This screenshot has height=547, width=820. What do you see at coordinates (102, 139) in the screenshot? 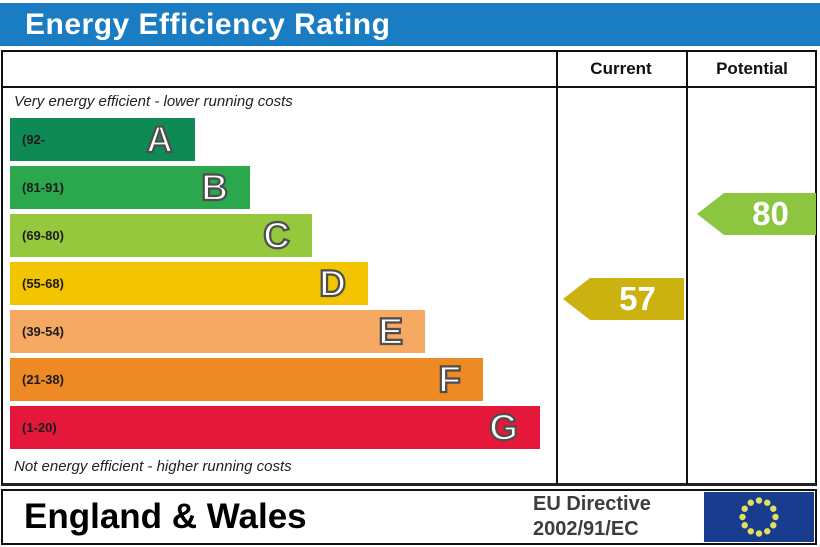
I see `band-row-a: (92- A` at bounding box center [102, 139].